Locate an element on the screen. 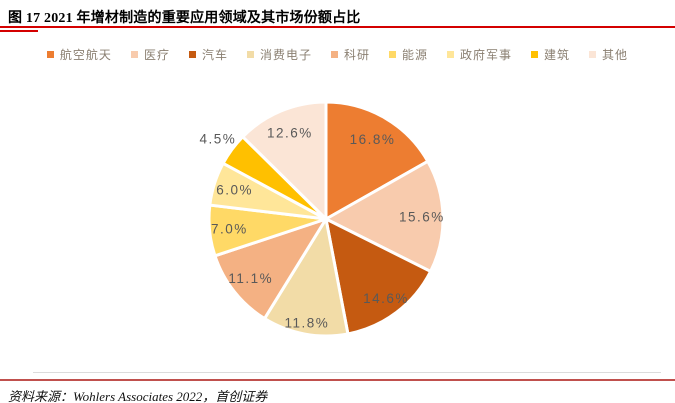  chart-legend: 航空航天 医疗 汽车 消费电子 科研 能源 政府军事 建筑 其他 is located at coordinates (337, 54).